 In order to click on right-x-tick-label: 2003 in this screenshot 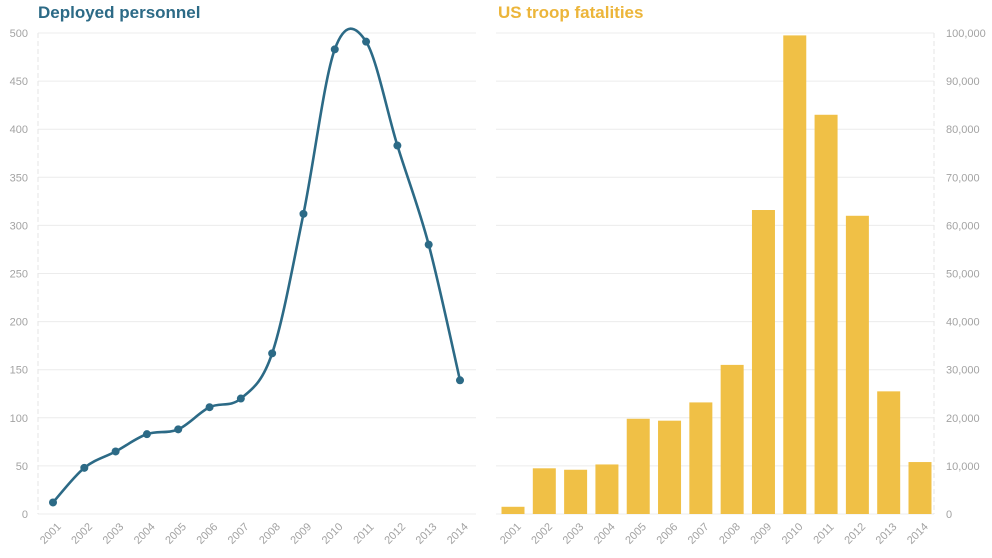, I will do `click(574, 534)`.